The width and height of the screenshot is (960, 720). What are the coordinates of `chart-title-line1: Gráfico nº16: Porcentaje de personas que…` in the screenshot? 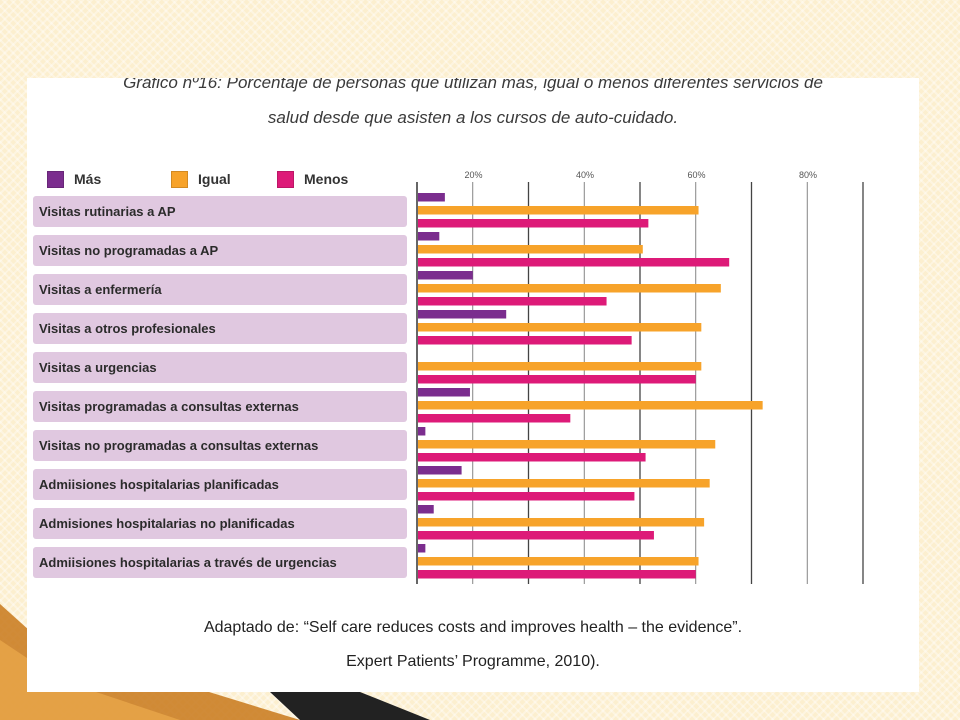 It's located at (473, 85).